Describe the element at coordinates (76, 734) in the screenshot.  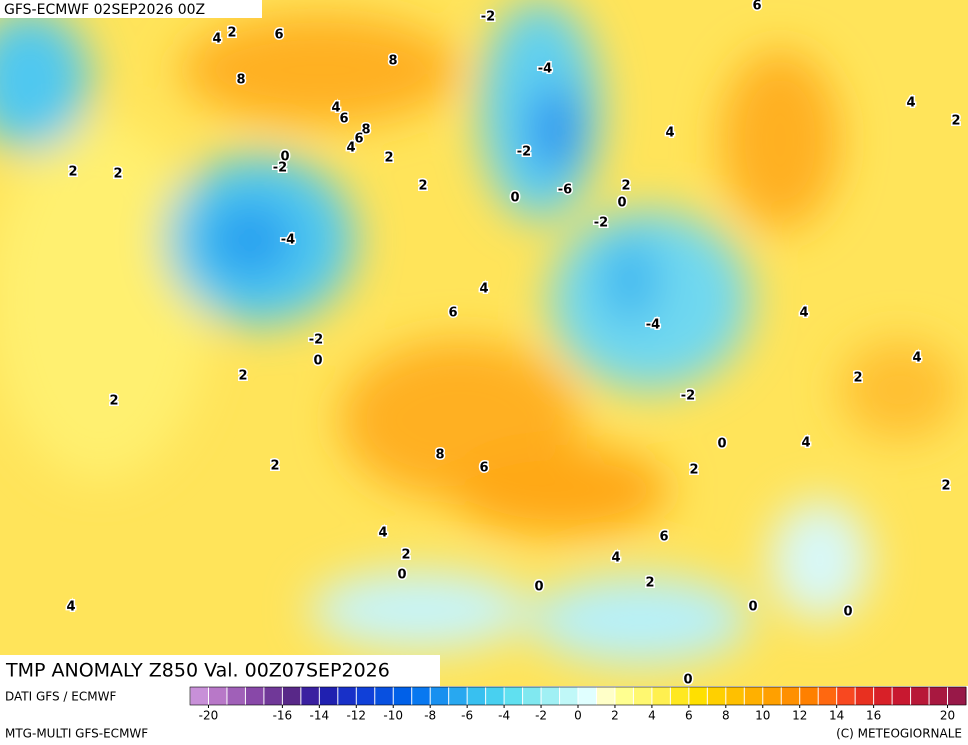
I see `model-label: MTG-MULTI GFS-ECMWF` at that location.